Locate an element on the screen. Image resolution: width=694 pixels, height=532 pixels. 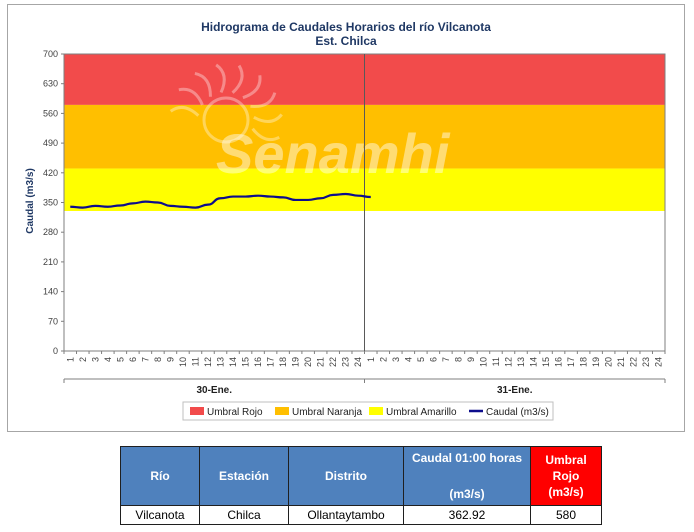
y-tick-label: 630 is located at coordinates (50, 84).